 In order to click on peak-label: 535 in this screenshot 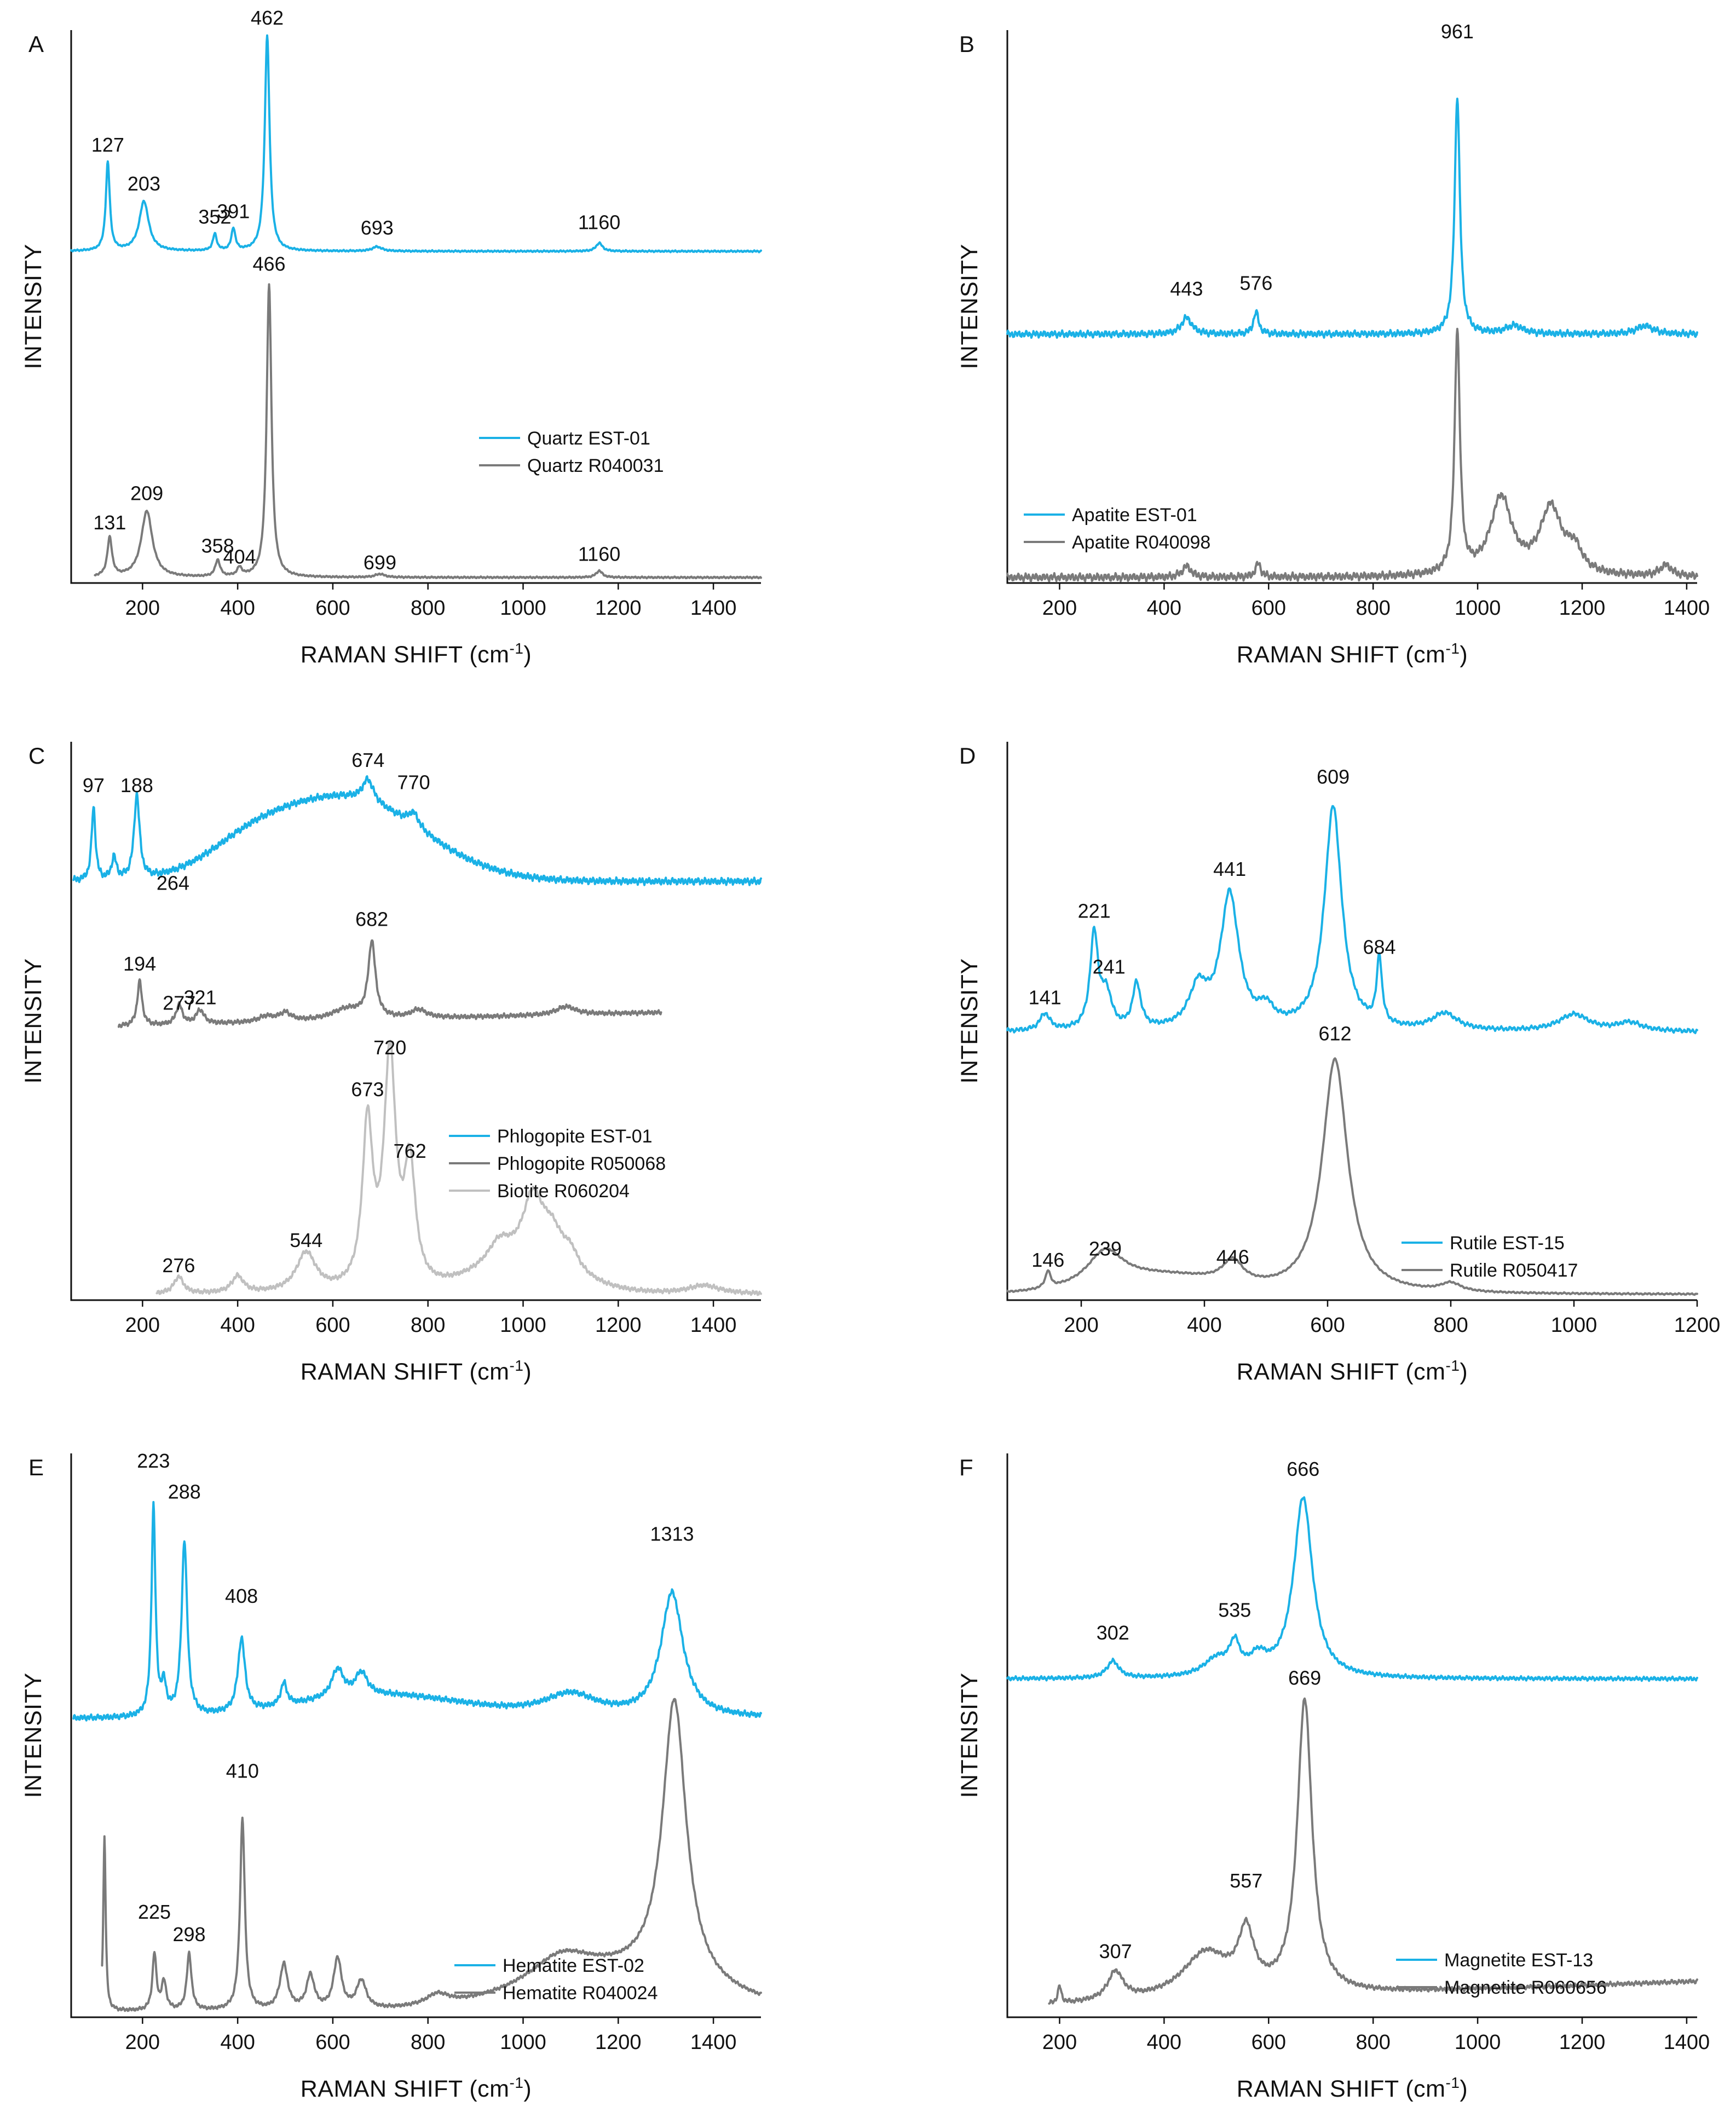, I will do `click(1234, 1610)`.